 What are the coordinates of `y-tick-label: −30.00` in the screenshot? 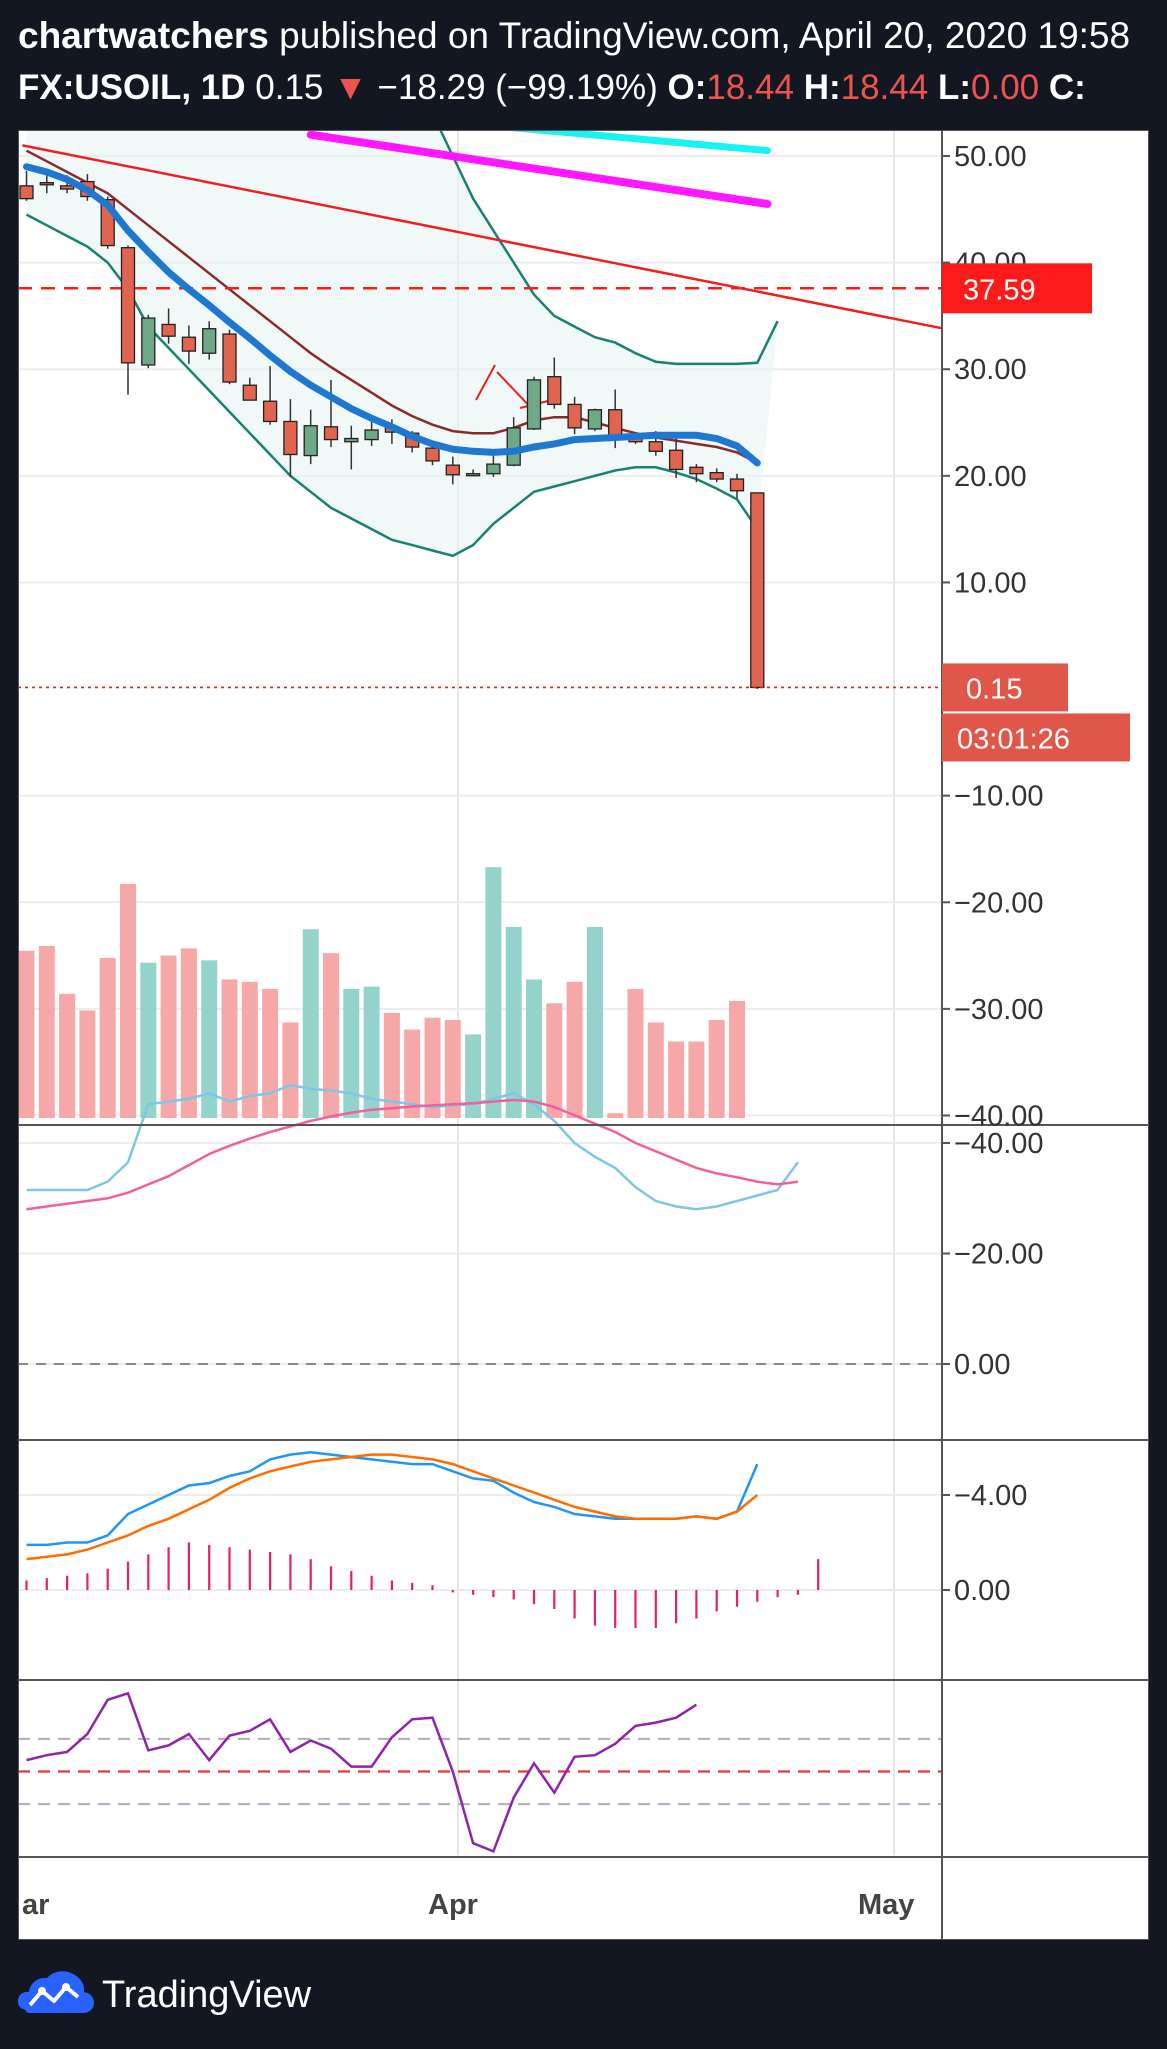 It's located at (999, 1010).